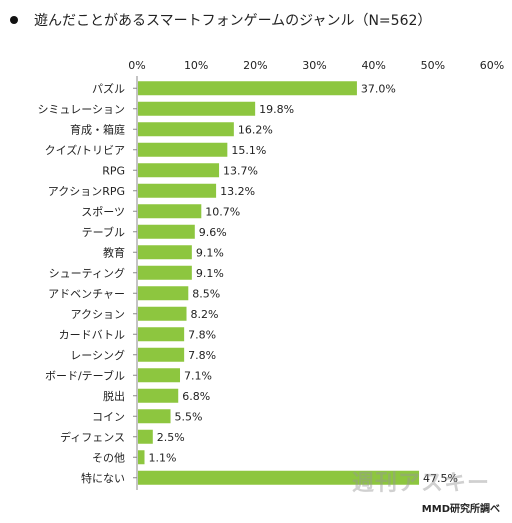 The width and height of the screenshot is (512, 523). Describe the element at coordinates (196, 396) in the screenshot. I see `data-label: 6.8%` at that location.